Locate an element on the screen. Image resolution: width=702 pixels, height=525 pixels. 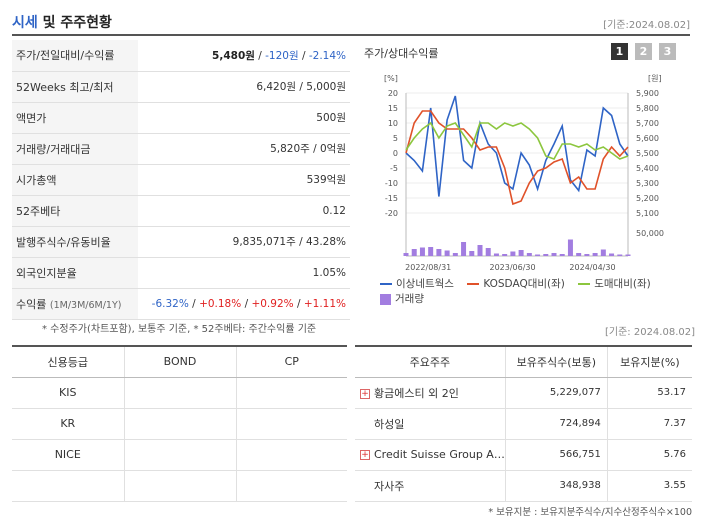
left-tick-label: -10 is located at coordinates (391, 183).